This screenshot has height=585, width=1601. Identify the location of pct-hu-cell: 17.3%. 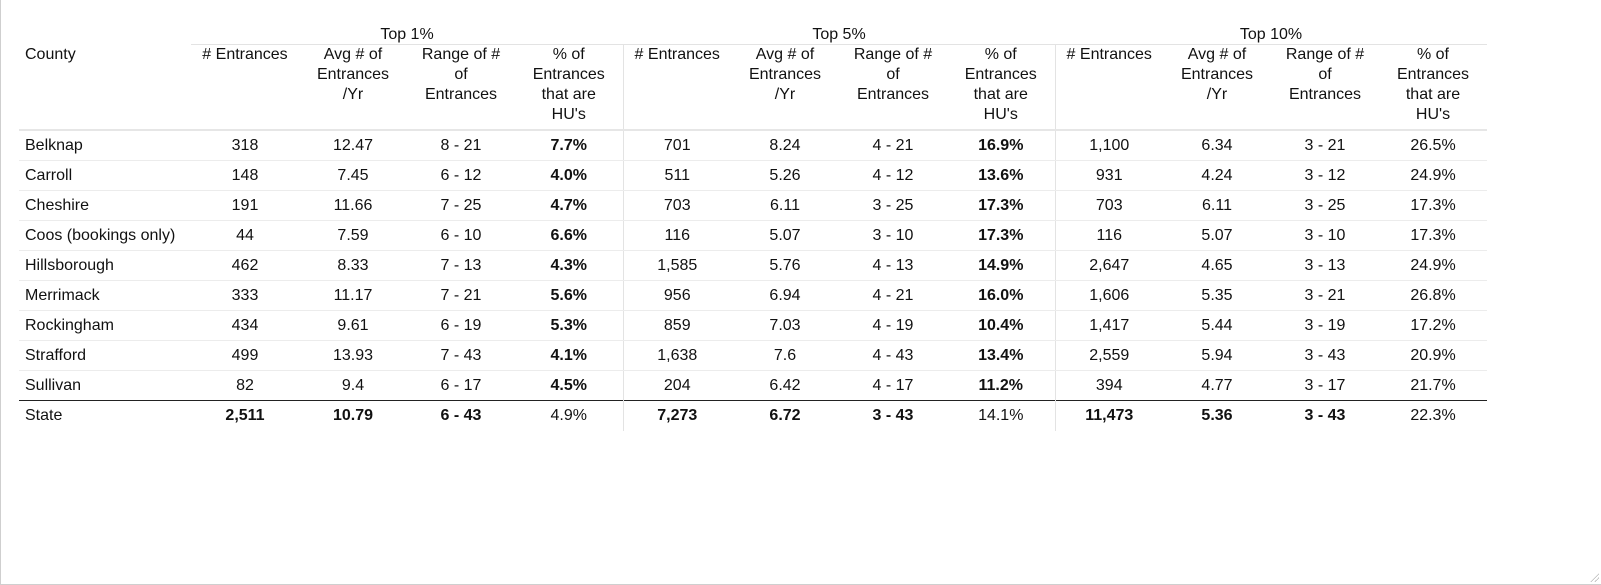
(1433, 235).